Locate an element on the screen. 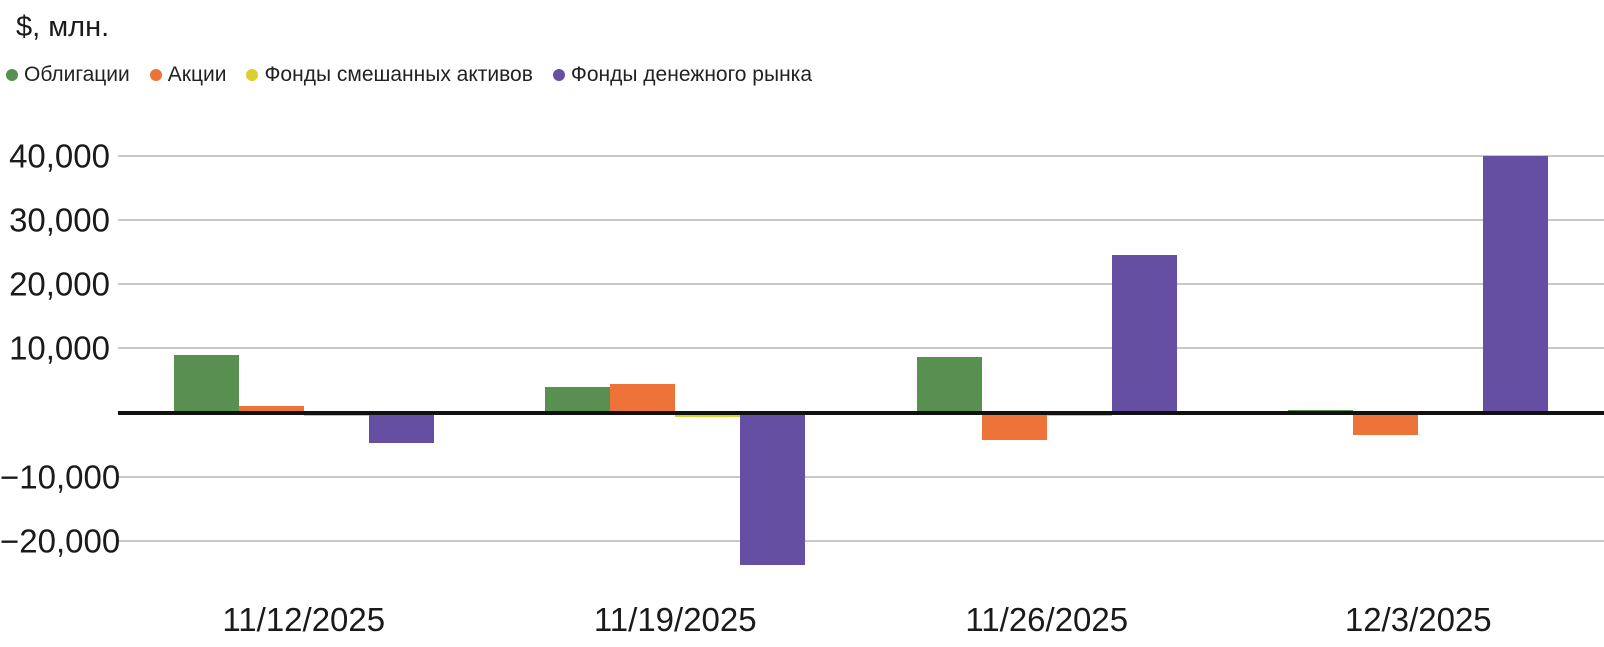 Image resolution: width=1604 pixels, height=647 pixels. y-axis-tick-label: 20,000 is located at coordinates (59, 284).